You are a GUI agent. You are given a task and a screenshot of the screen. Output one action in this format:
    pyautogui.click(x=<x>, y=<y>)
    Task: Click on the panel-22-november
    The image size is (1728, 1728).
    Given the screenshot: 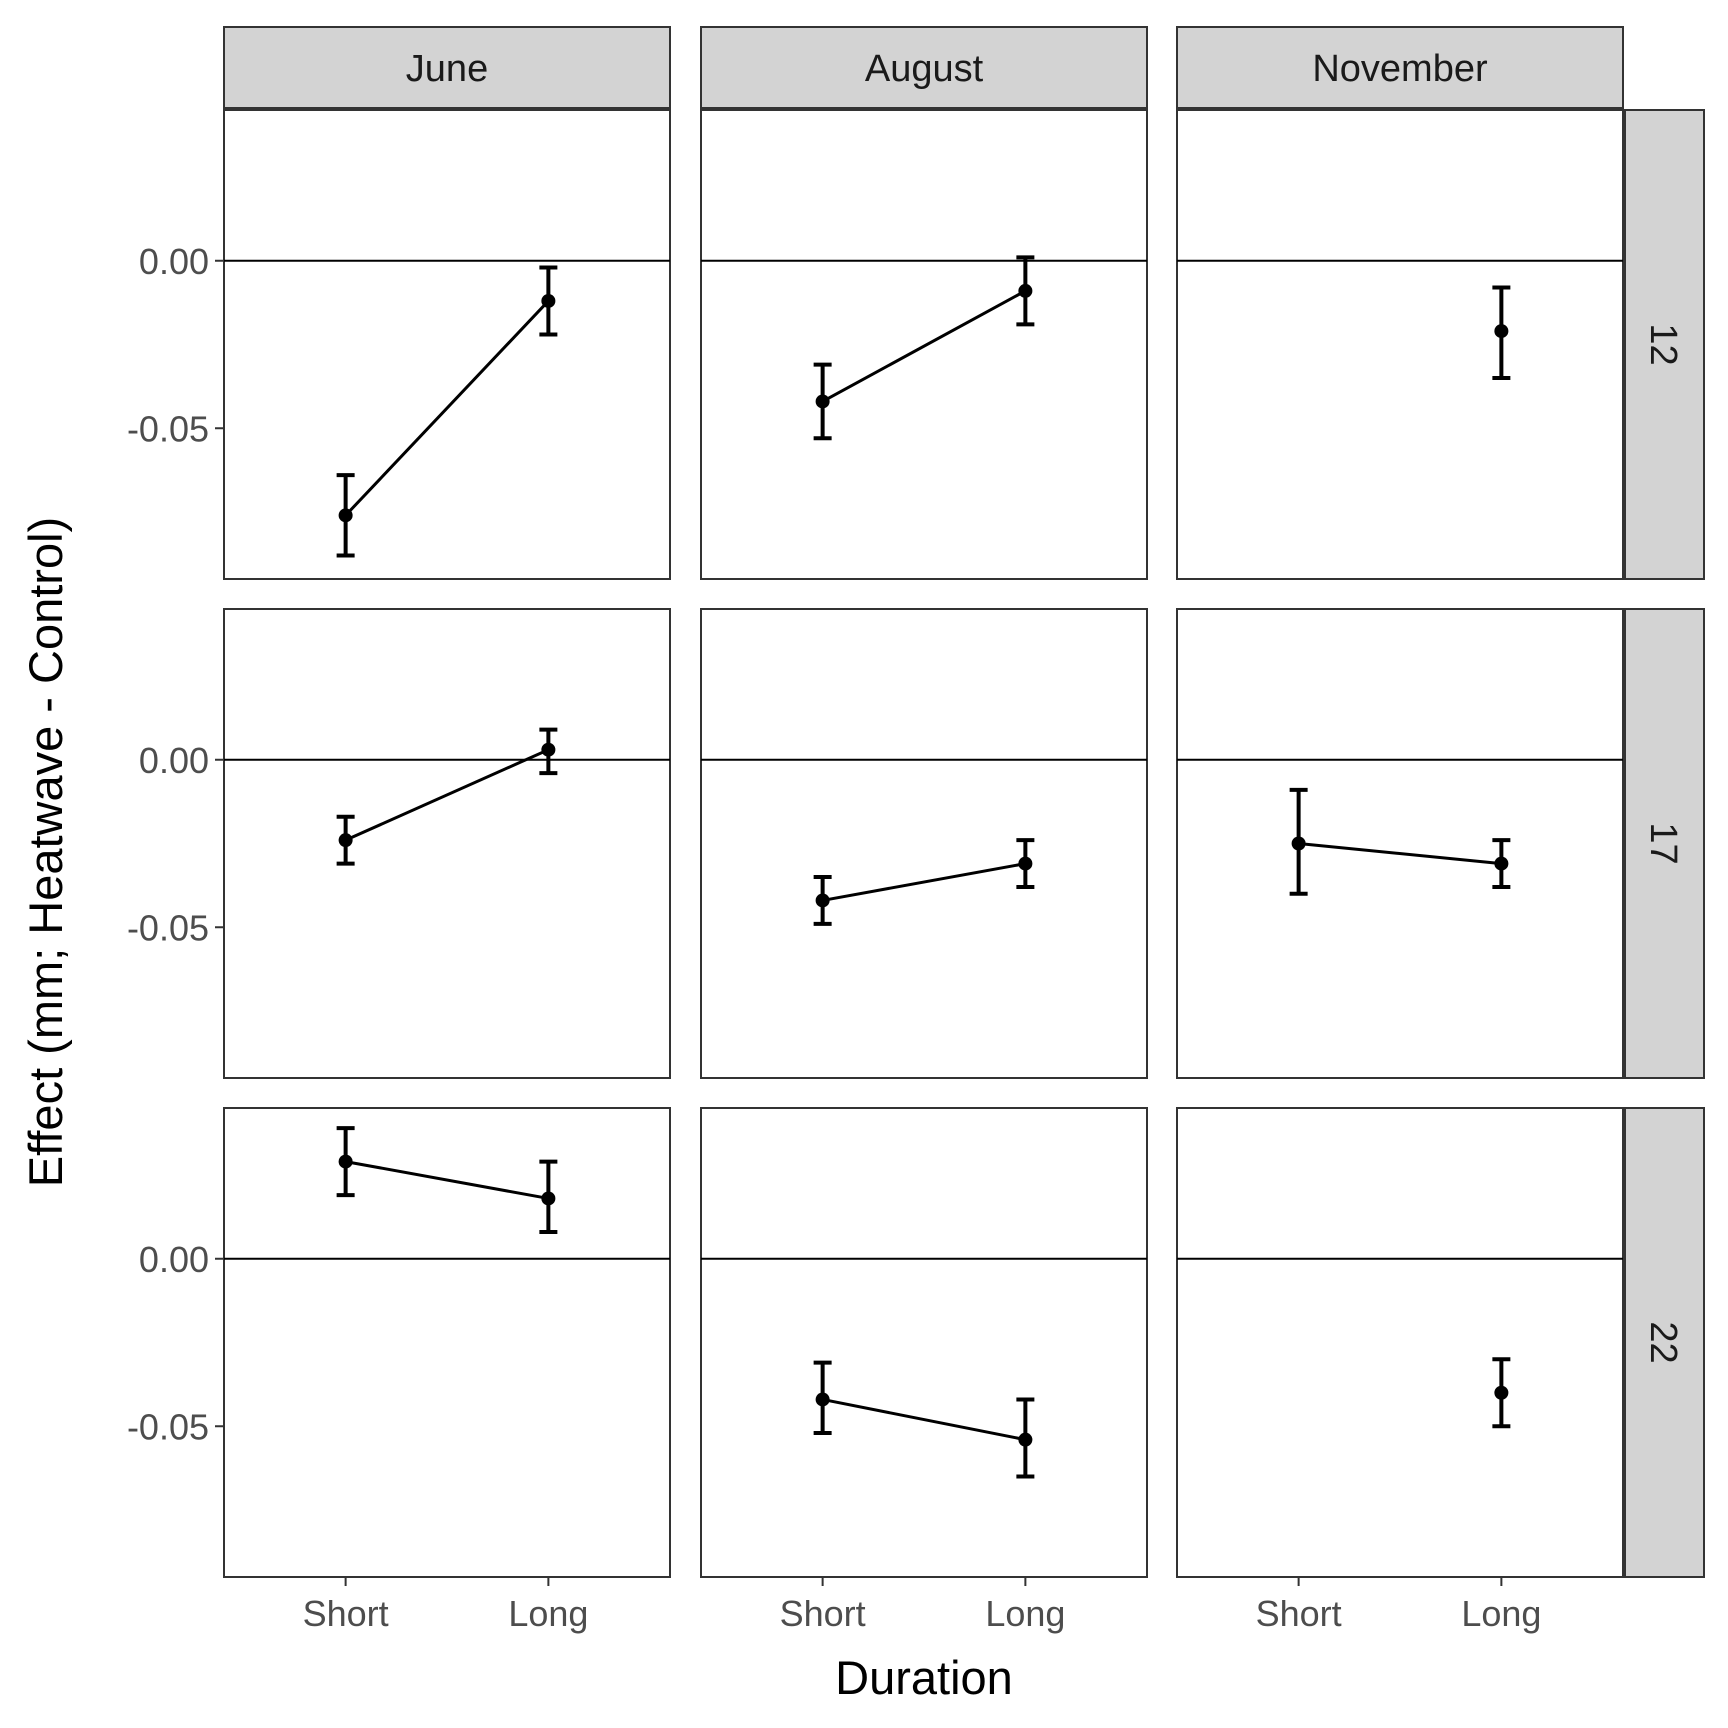 What is the action you would take?
    pyautogui.click(x=1400, y=1342)
    